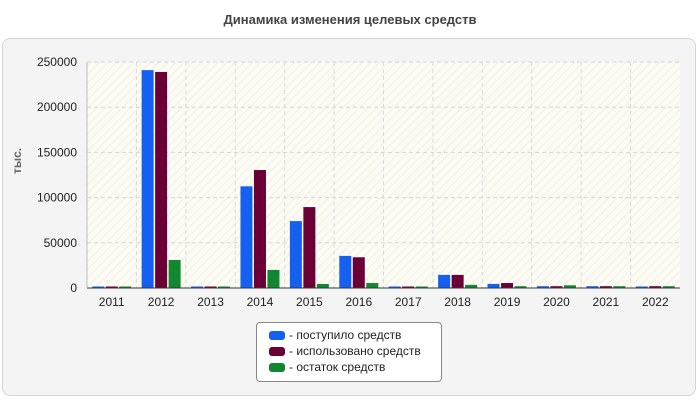  What do you see at coordinates (358, 302) in the screenshot?
I see `x-tick-label: 2016` at bounding box center [358, 302].